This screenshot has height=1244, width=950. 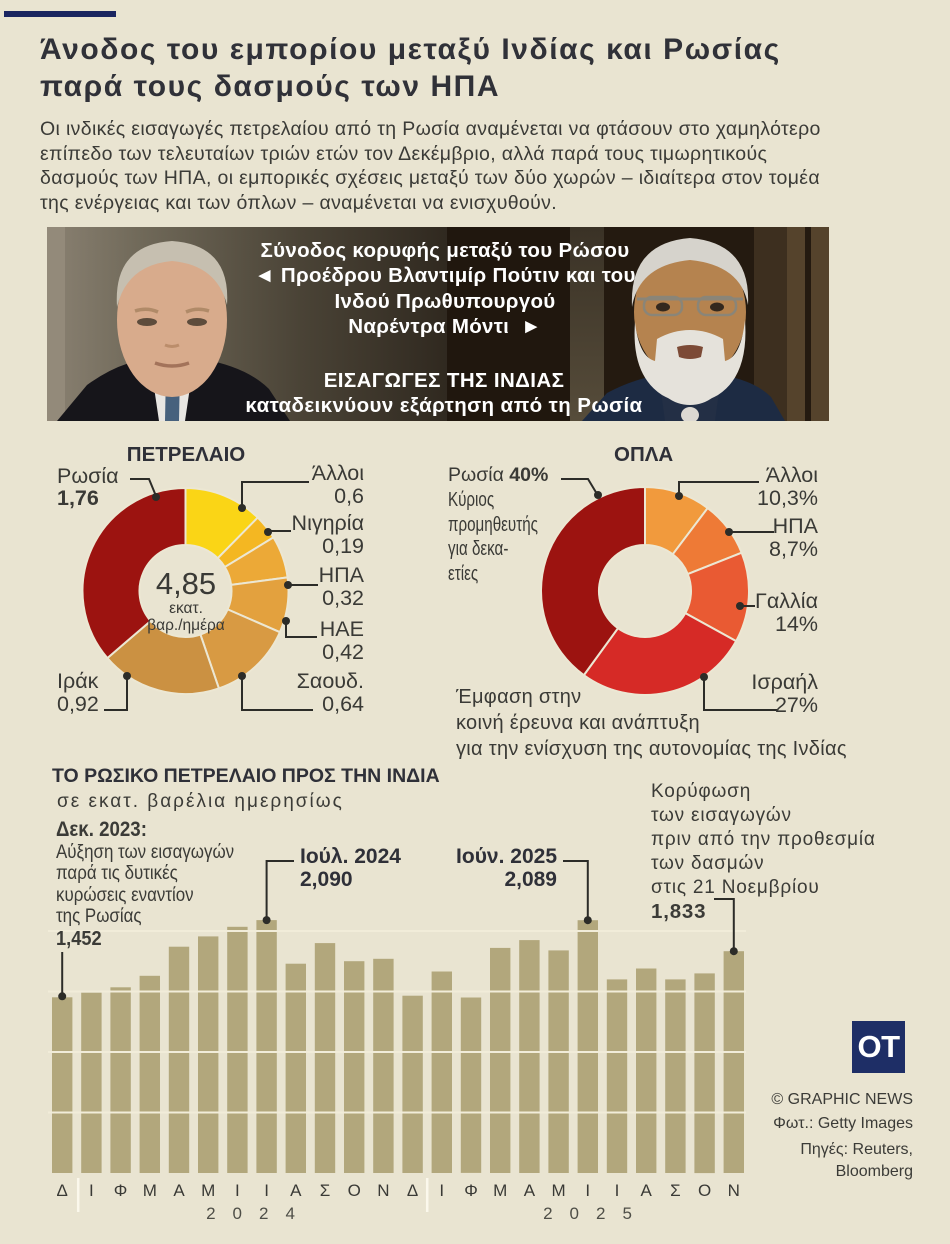 I want to click on svg-text: 2024, so click(x=259, y=1213).